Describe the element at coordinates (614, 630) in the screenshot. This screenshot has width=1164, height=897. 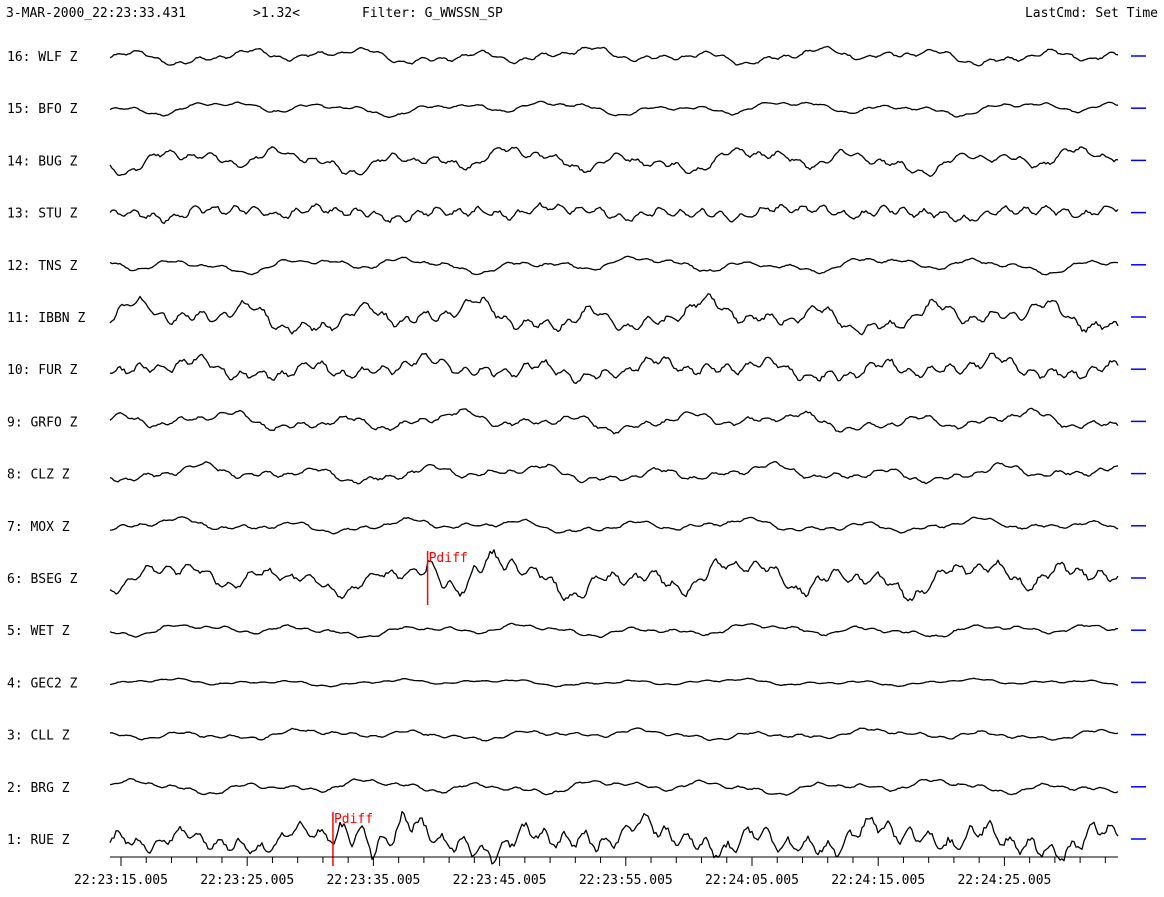
I see `trace-wet-z` at that location.